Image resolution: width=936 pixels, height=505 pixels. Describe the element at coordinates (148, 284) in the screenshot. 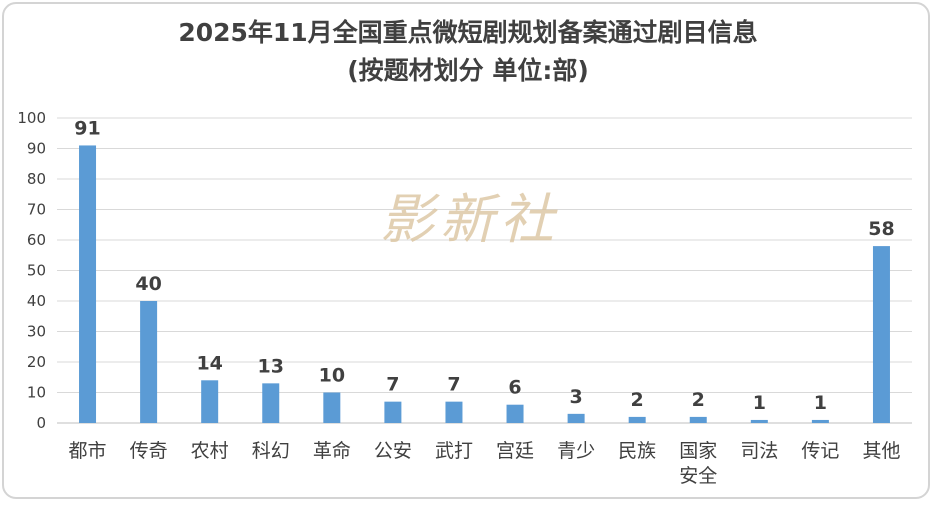

I see `data-label: 40` at that location.